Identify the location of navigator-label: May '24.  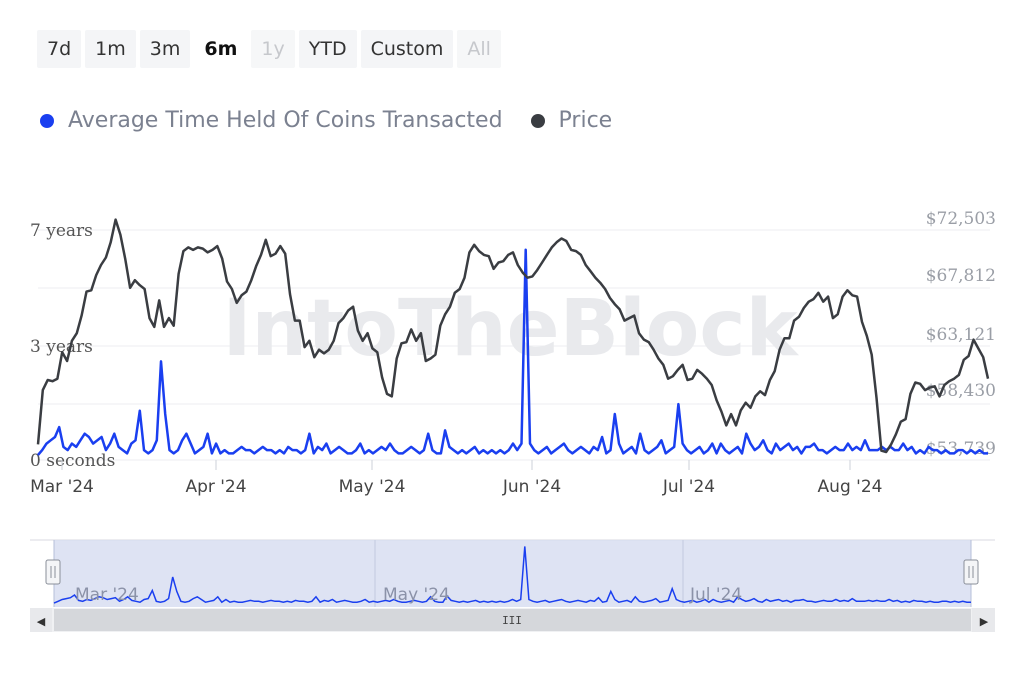
(416, 595).